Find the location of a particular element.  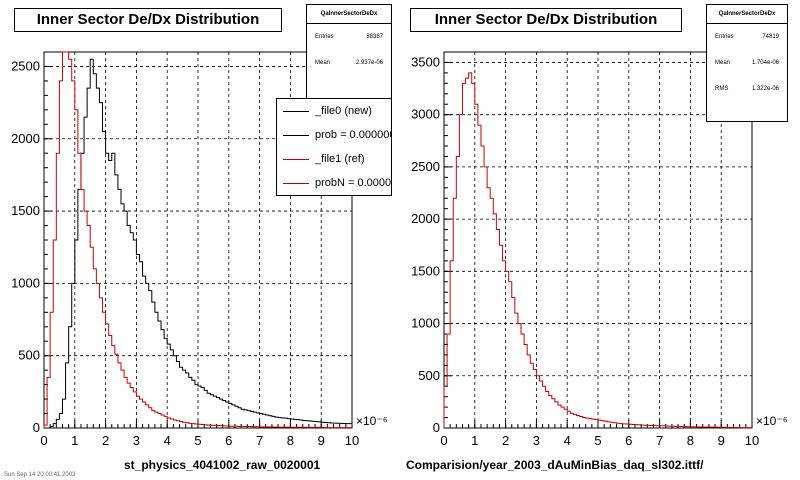

plot2-stats-rms-label: RMS is located at coordinates (722, 89).